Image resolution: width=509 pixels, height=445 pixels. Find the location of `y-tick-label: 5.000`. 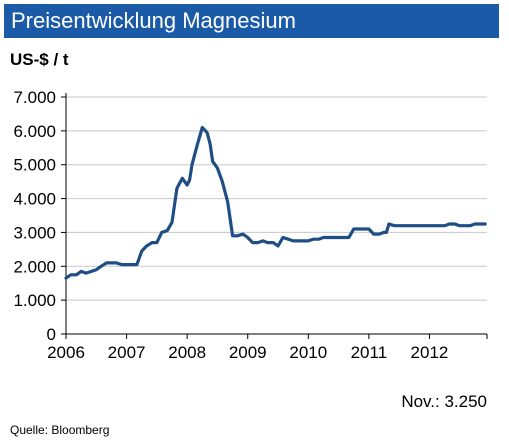

y-tick-label: 5.000 is located at coordinates (34, 165).